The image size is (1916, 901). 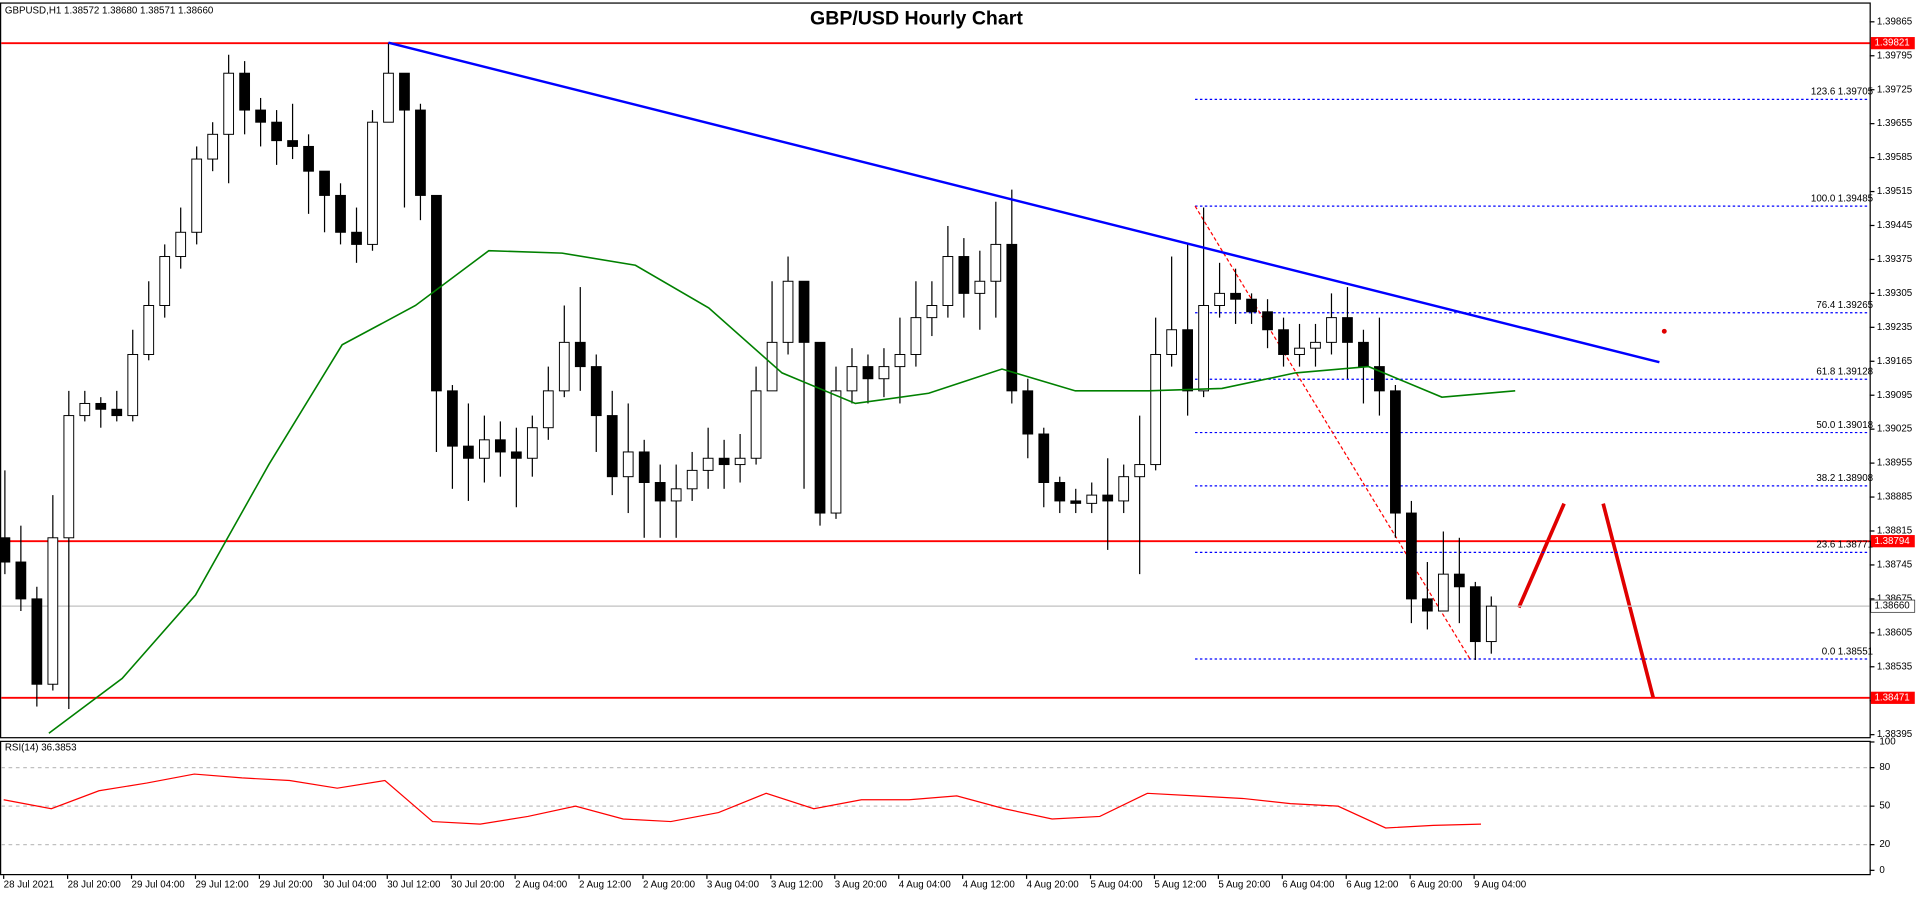 What do you see at coordinates (733, 885) in the screenshot?
I see `x-tick-label: 3 Aug 04:00` at bounding box center [733, 885].